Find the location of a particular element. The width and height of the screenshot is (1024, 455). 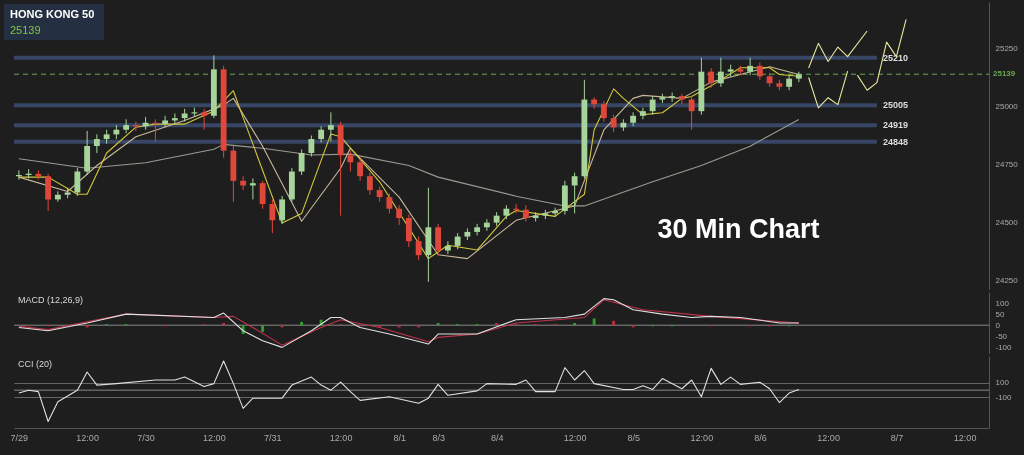

x-tick-label: 7/31 is located at coordinates (273, 437).